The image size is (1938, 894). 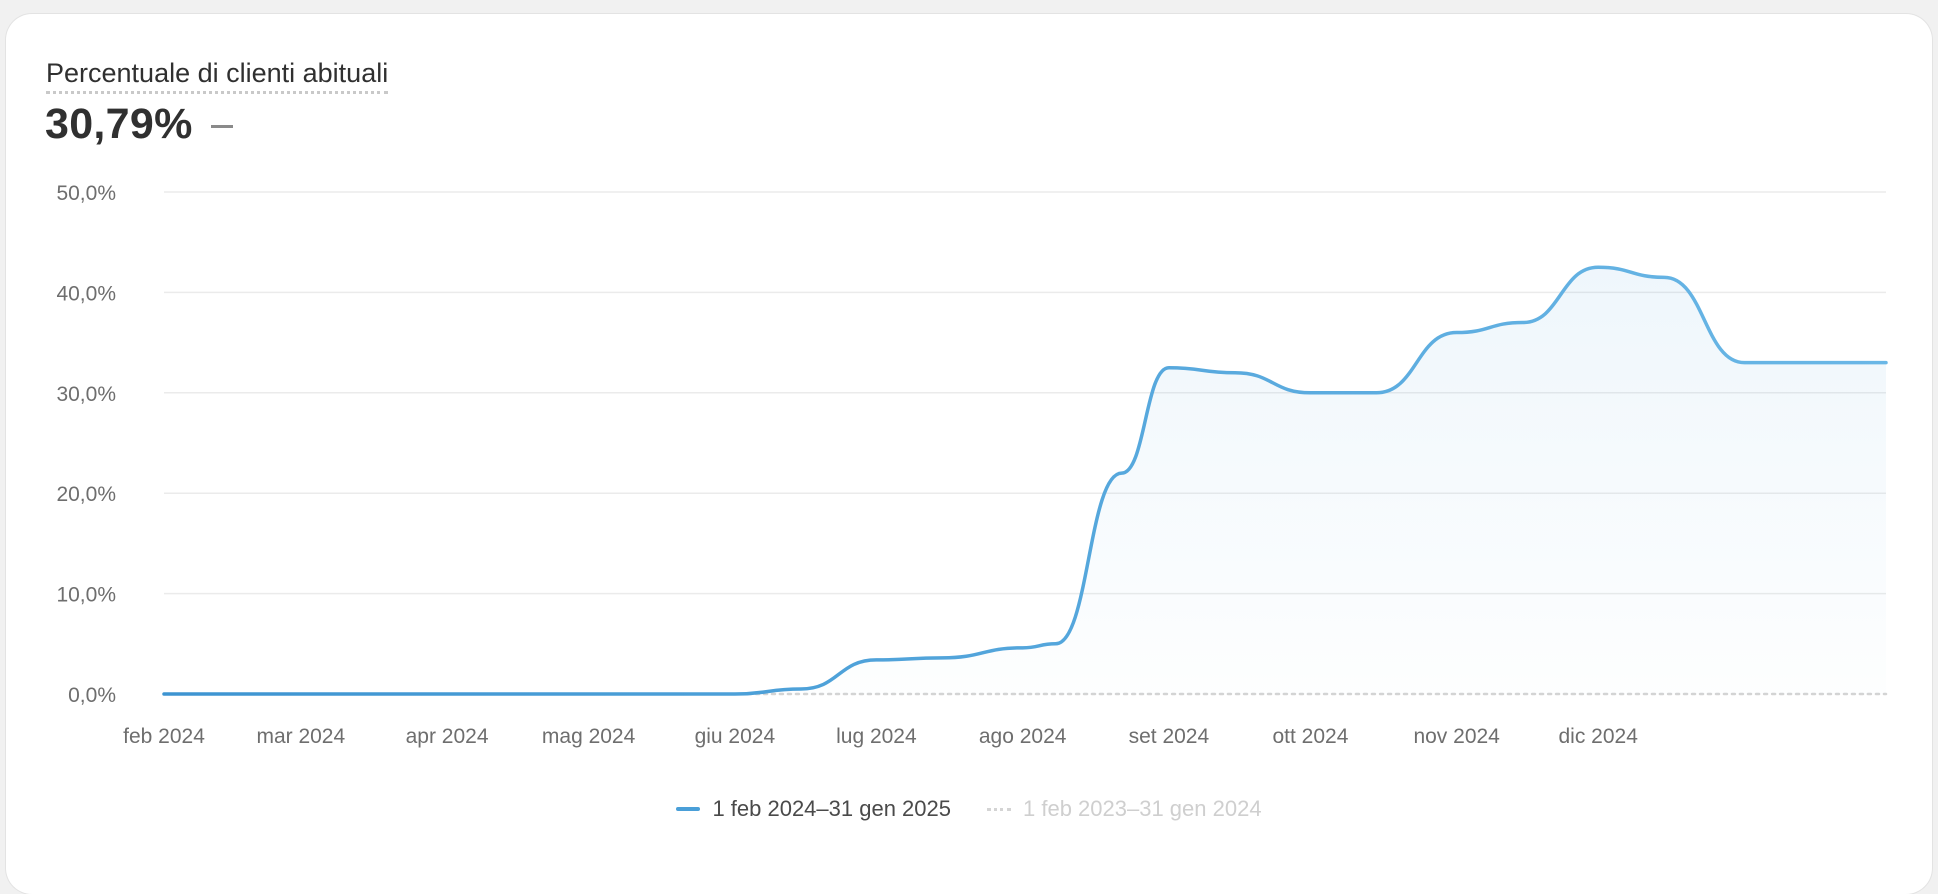 I want to click on metric-summary: 30,79%, so click(x=139, y=124).